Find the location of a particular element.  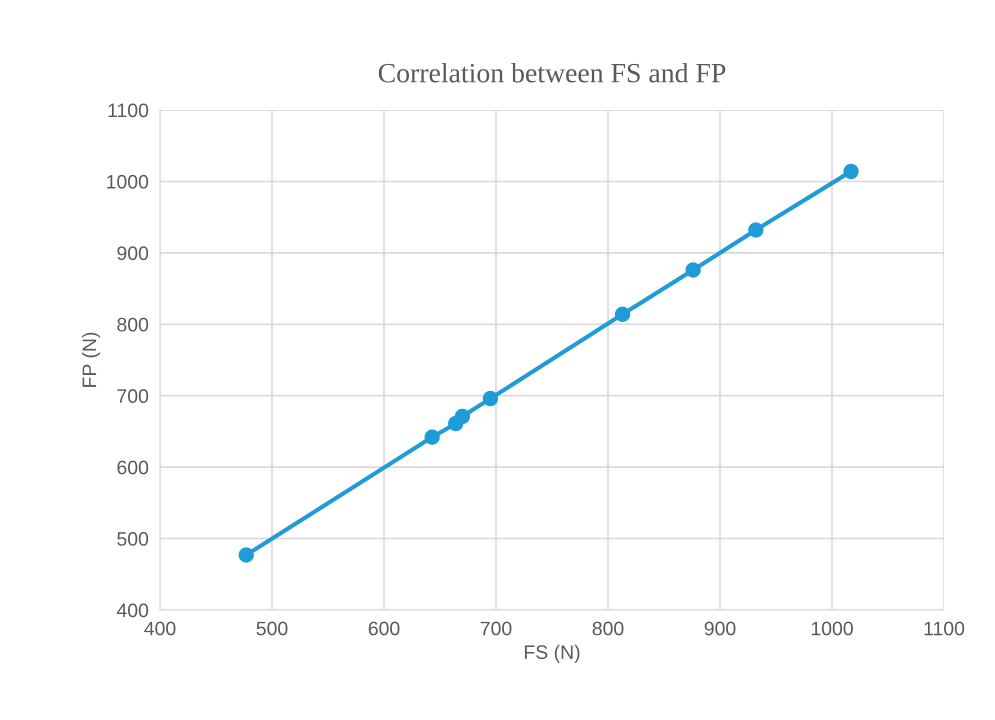

y-tick-label: 800 is located at coordinates (132, 325).